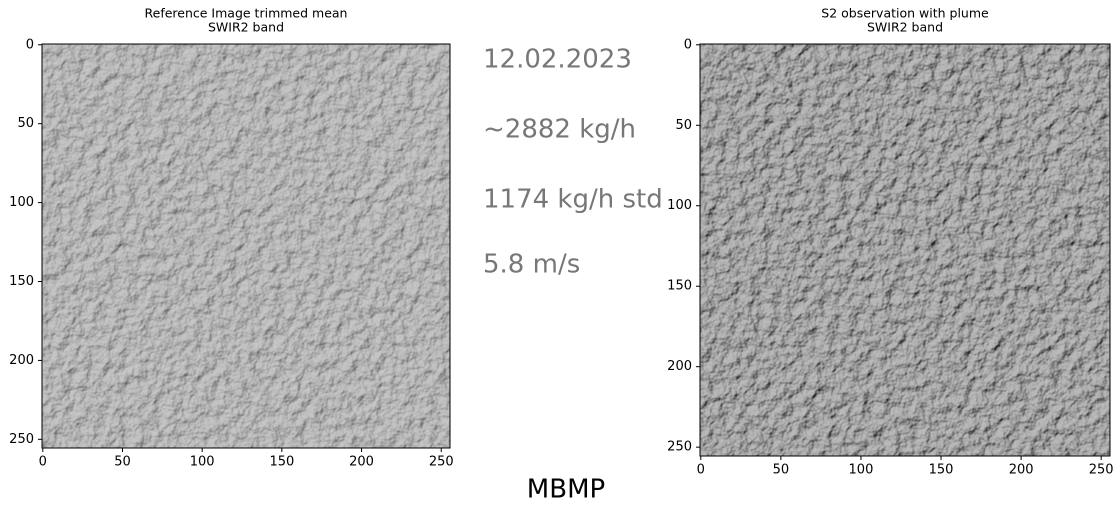  I want to click on panel-title: S2 observation with plume, so click(905, 13).